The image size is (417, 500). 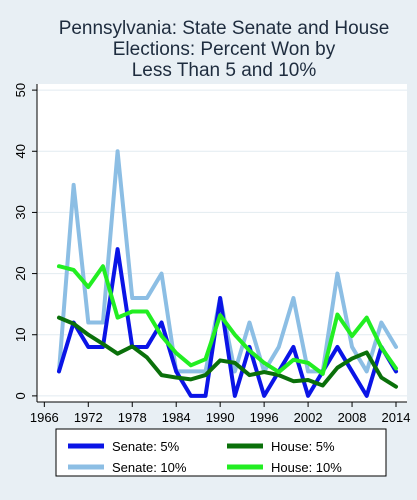 What do you see at coordinates (20, 151) in the screenshot?
I see `y-tick-label-40: 40` at bounding box center [20, 151].